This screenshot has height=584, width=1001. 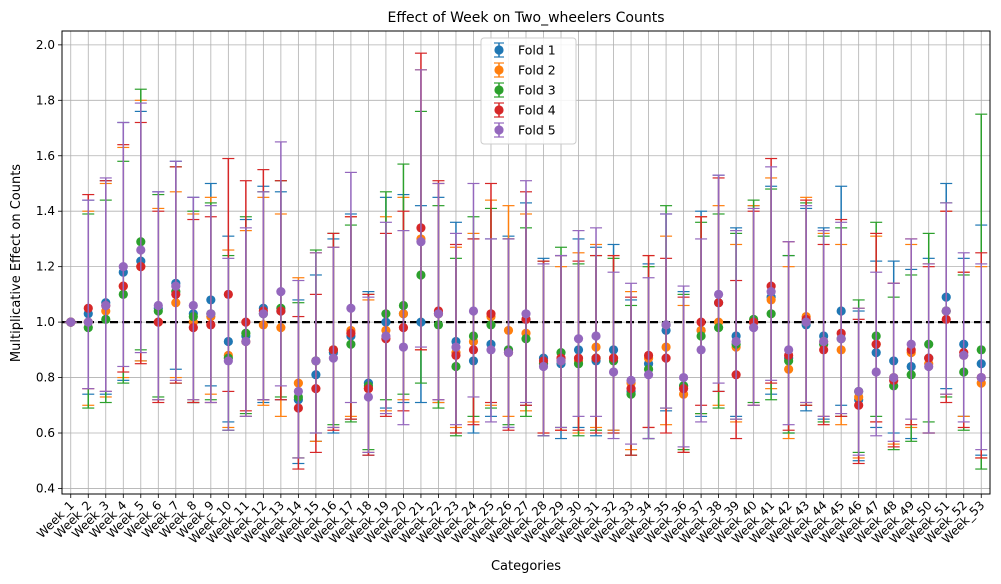 I want to click on y-tick-label: 0.6, so click(x=45, y=433).